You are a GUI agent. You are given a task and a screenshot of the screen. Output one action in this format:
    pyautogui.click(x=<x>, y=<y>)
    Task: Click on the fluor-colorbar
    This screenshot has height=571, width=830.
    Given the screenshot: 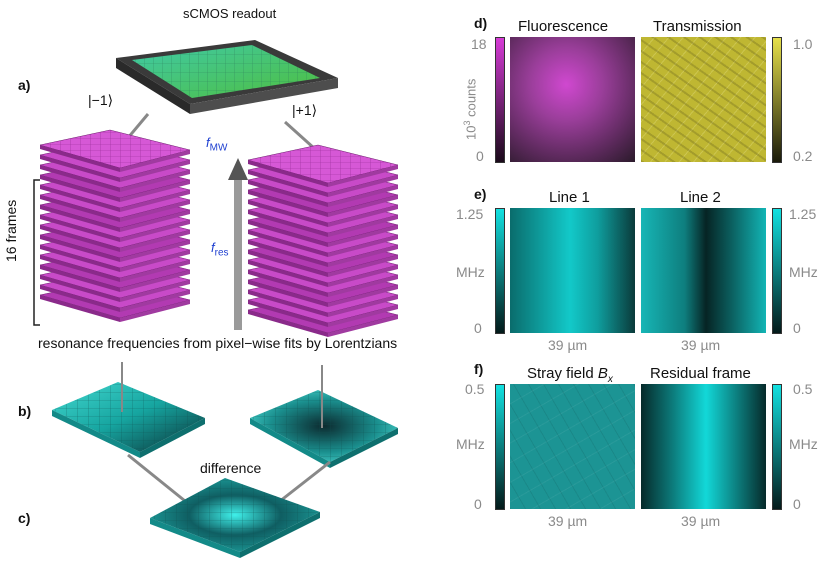 What is the action you would take?
    pyautogui.click(x=500, y=100)
    